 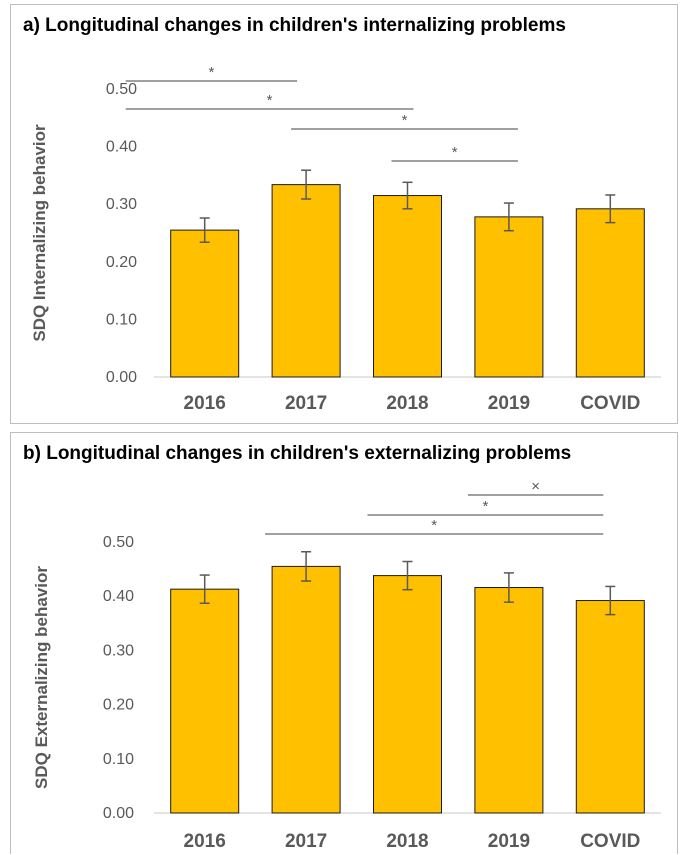 I want to click on y-axis-label: SDQ Internalizing behavior, so click(x=39, y=233).